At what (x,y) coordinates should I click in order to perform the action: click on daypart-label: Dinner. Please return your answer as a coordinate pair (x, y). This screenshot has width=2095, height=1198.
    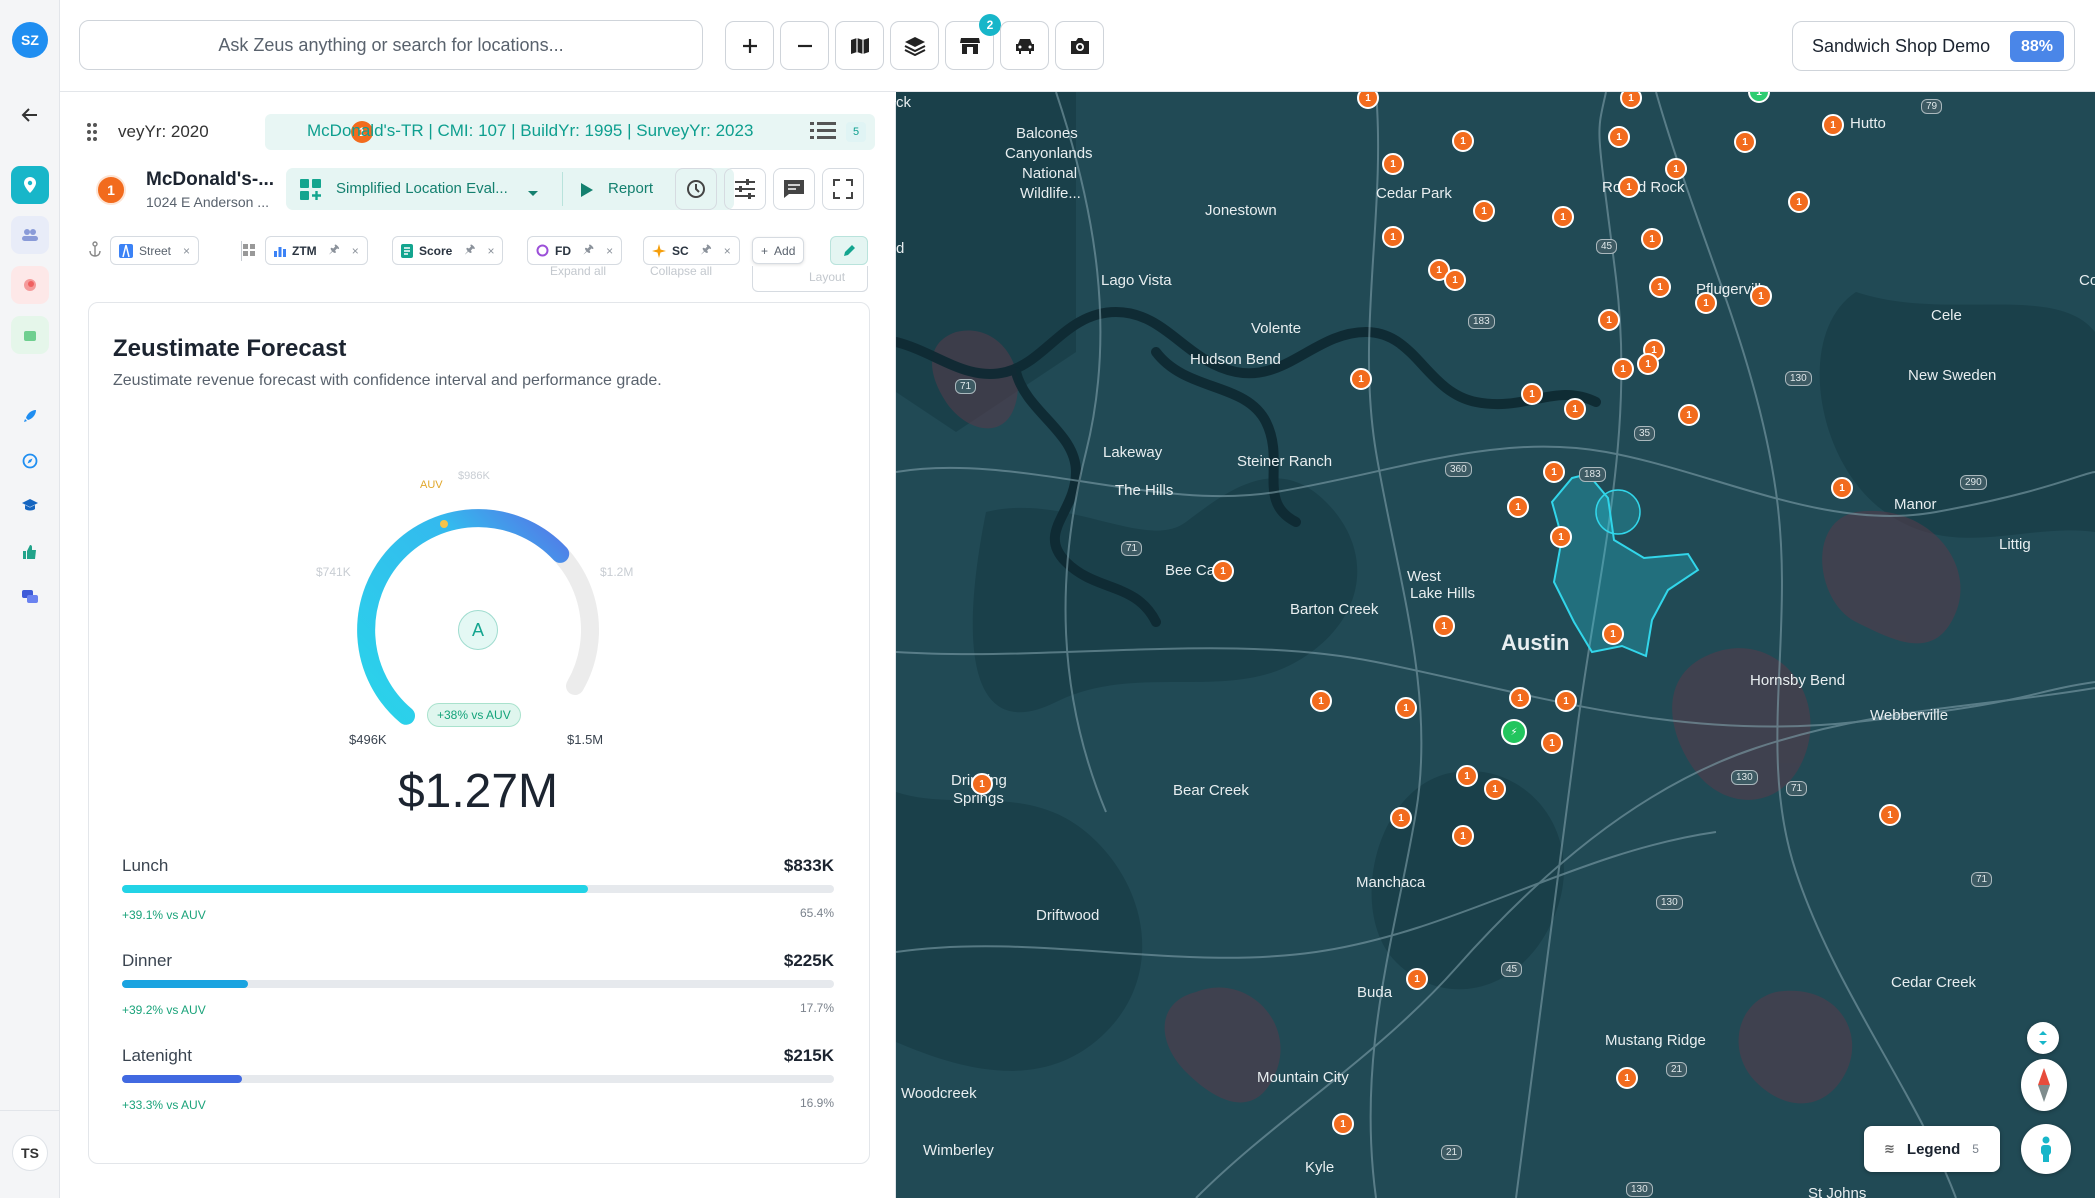
    Looking at the image, I should click on (147, 960).